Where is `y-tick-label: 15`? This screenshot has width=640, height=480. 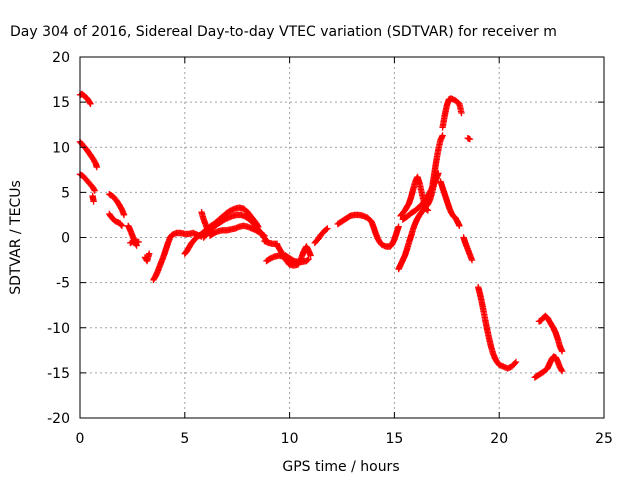 y-tick-label: 15 is located at coordinates (61, 103).